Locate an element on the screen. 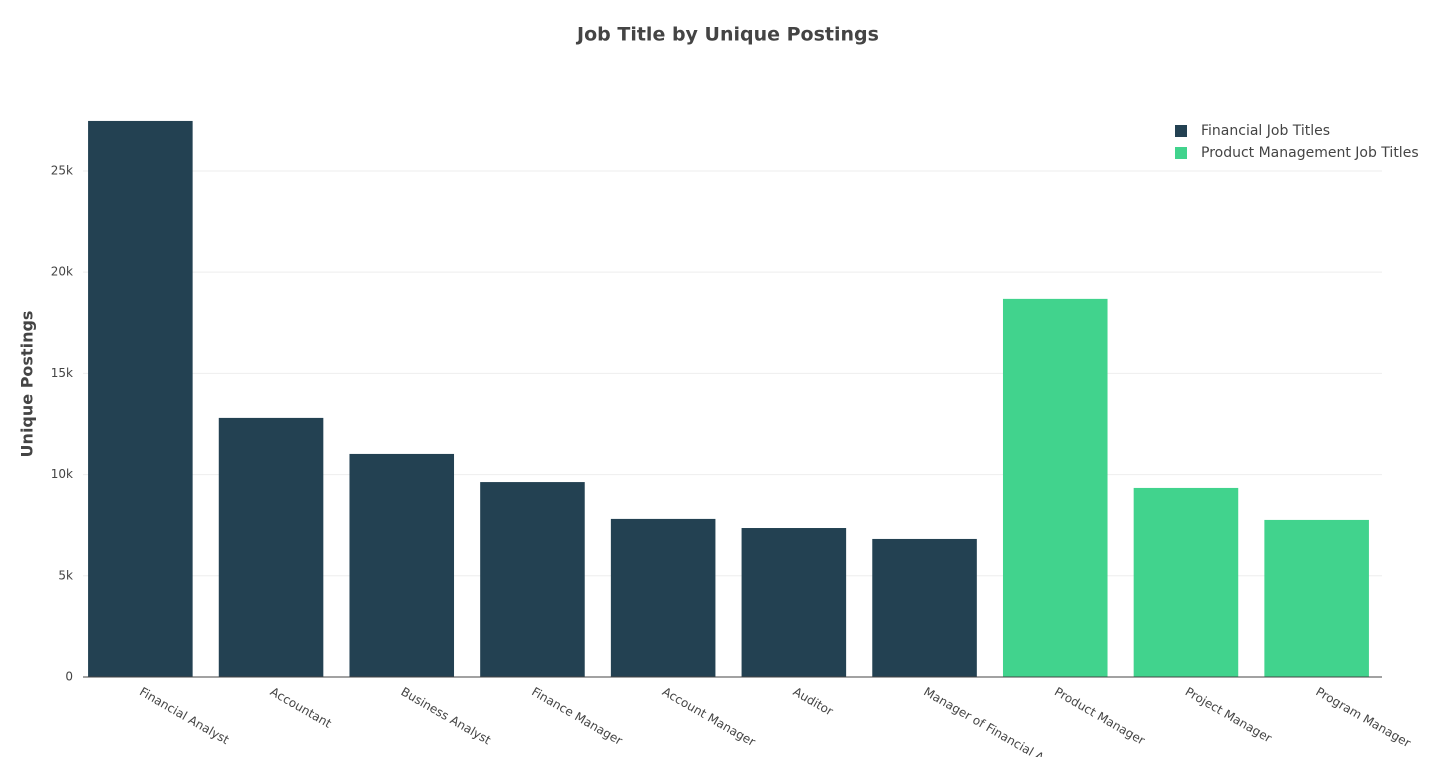 The height and width of the screenshot is (761, 1448). y-tick-label: 15k is located at coordinates (62, 373).